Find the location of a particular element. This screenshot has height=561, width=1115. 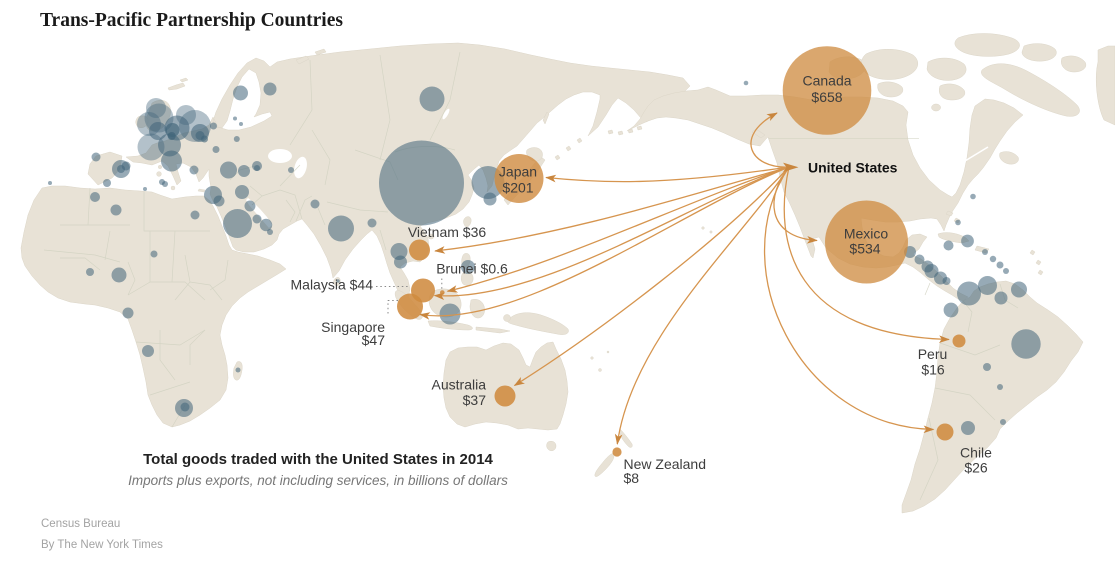

svg-text: $37 is located at coordinates (475, 400).